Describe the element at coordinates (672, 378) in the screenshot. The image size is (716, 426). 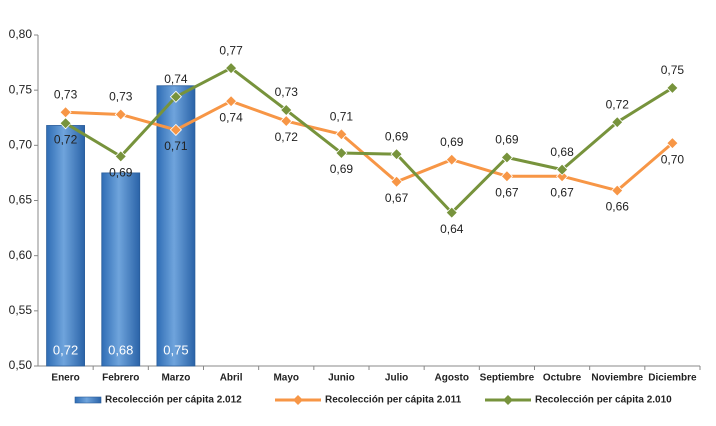
I see `x-tick-label: Diciembre` at that location.